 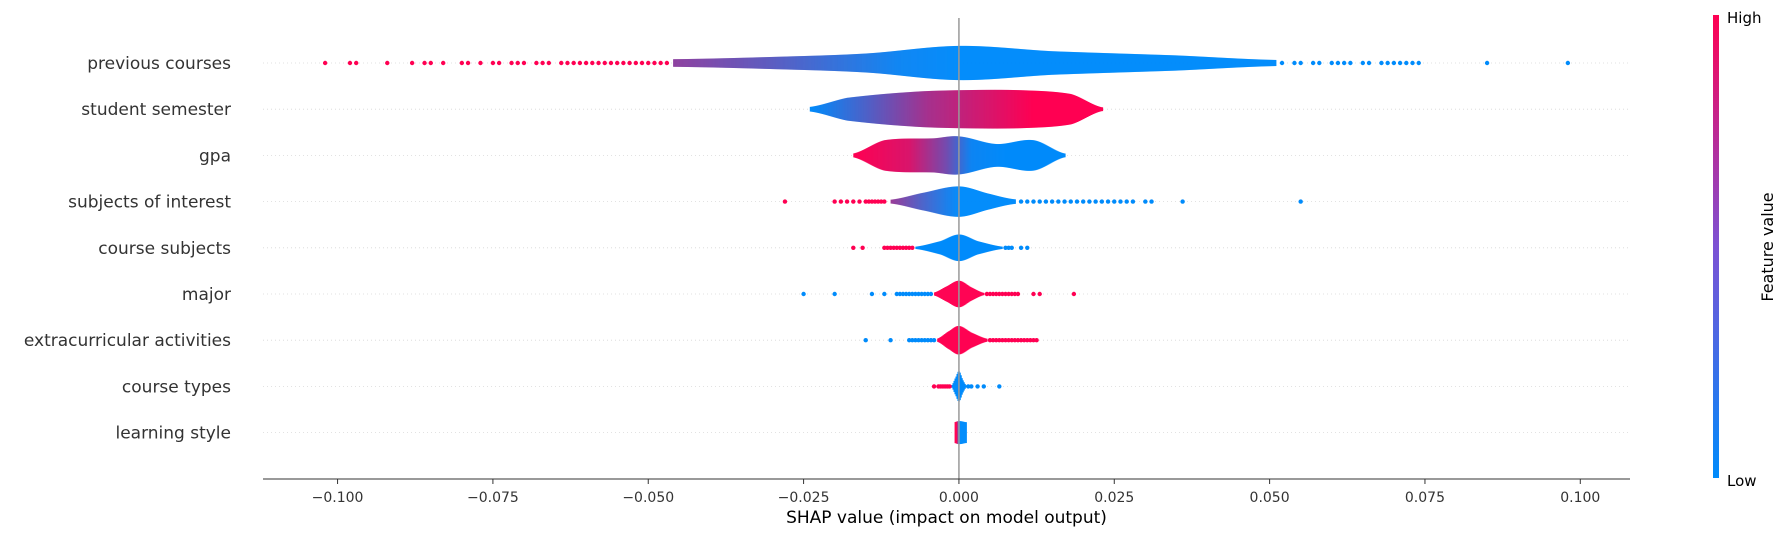 I want to click on x-tick-label: 0.075, so click(x=1425, y=498).